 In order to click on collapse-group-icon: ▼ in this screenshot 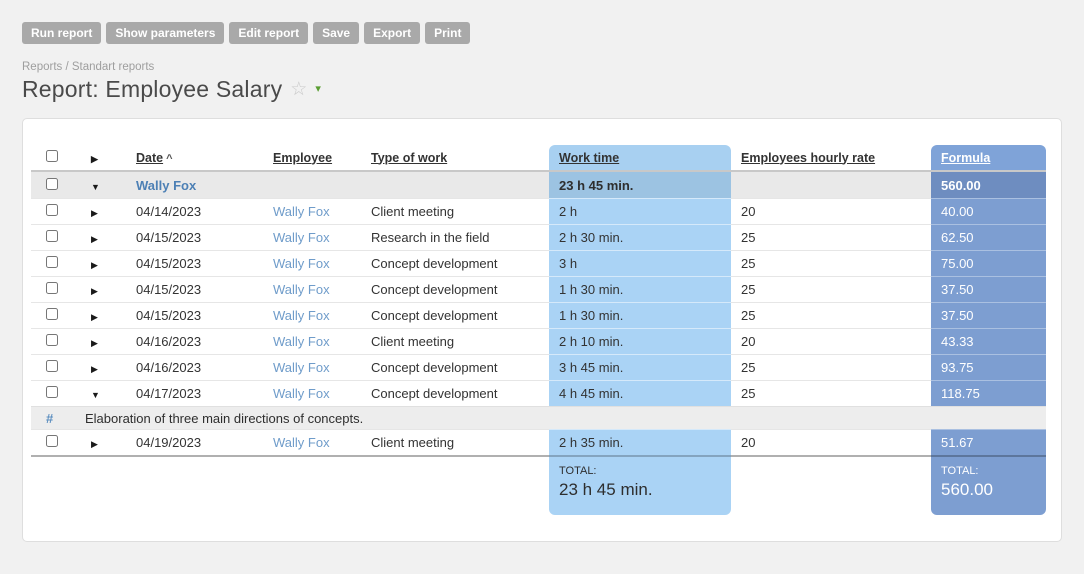, I will do `click(95, 186)`.